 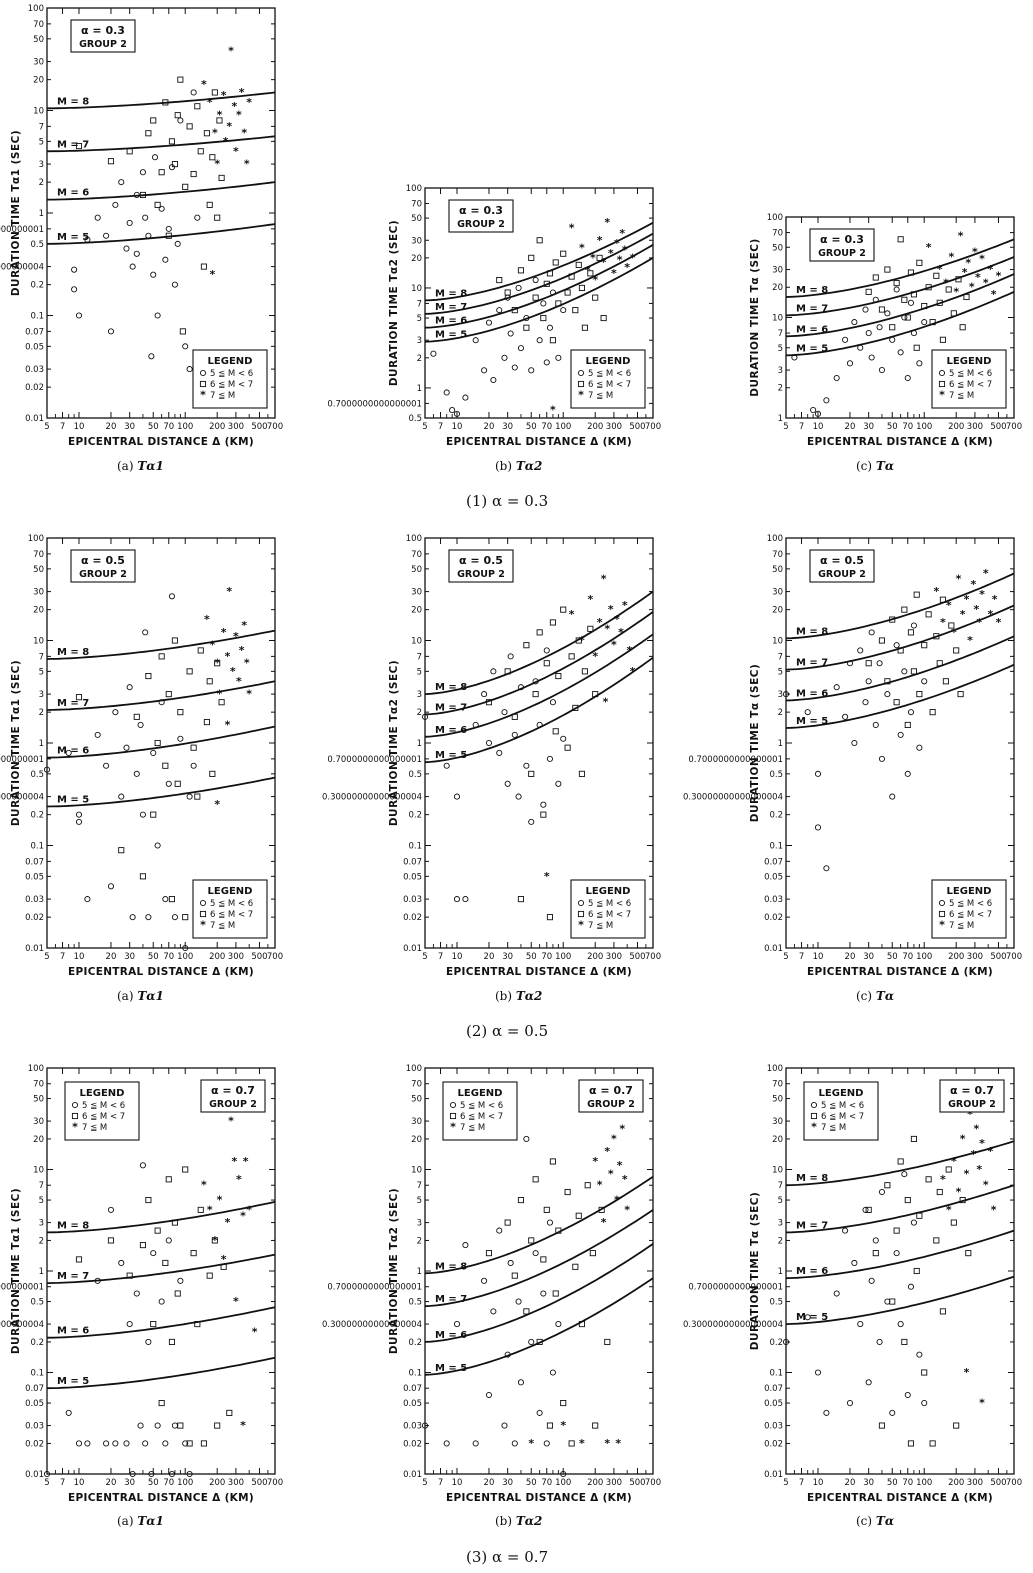 I want to click on panel-caption-symbol: Tα1, so click(x=150, y=996).